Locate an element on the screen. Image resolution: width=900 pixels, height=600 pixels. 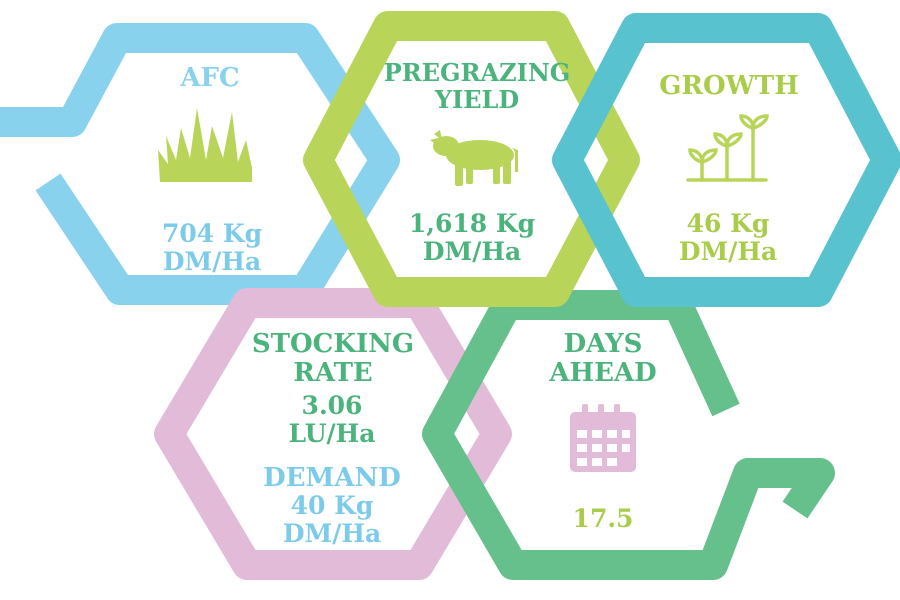
stocking-value-unit: LU/Ha is located at coordinates (332, 433).